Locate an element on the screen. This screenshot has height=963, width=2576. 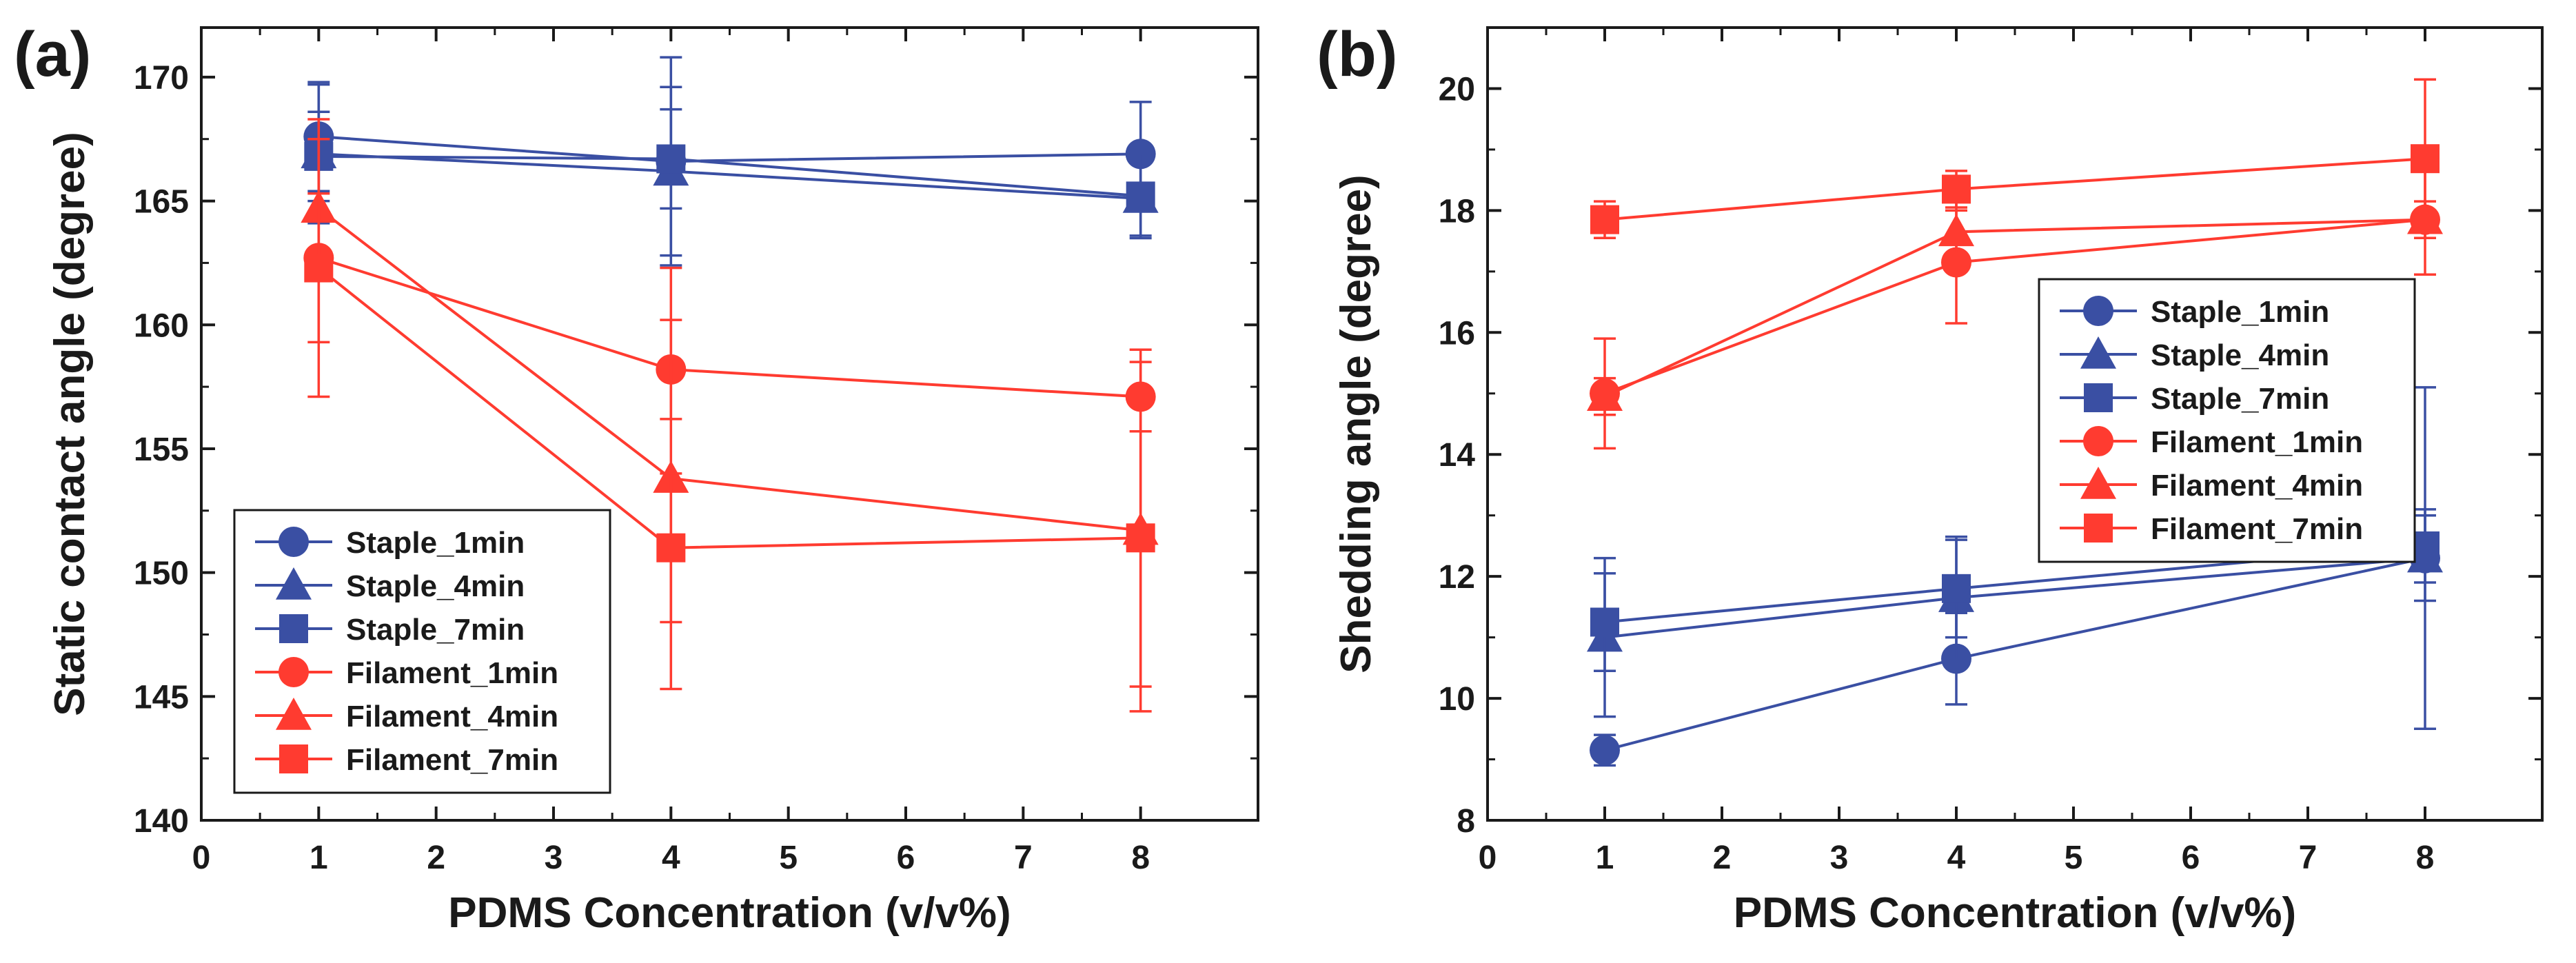
y-tick-label: 150 is located at coordinates (161, 574).